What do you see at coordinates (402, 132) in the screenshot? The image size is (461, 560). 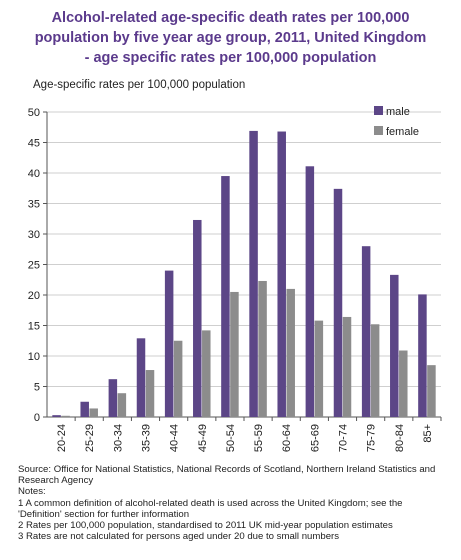 I see `legend-label-female: female` at bounding box center [402, 132].